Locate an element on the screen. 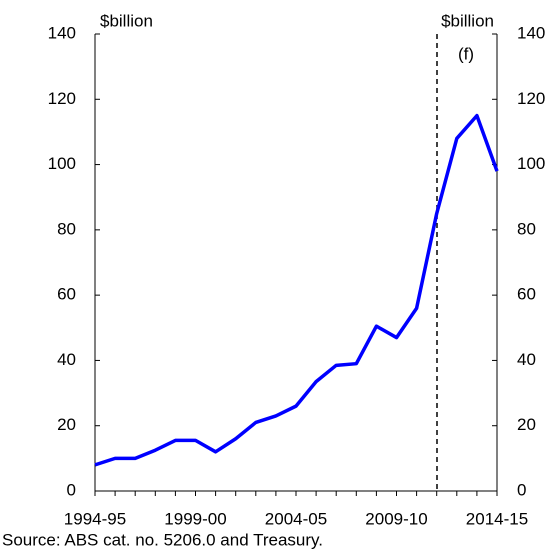 The width and height of the screenshot is (557, 551). x-tick-label: 1999-00 is located at coordinates (195, 518).